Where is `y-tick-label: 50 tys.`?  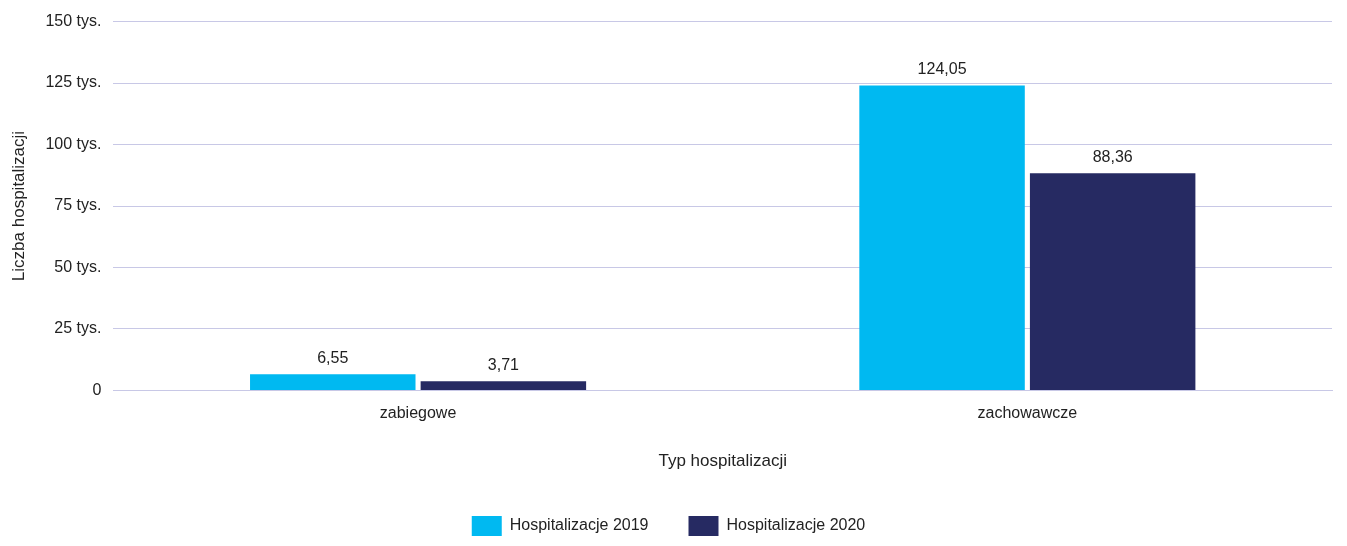 y-tick-label: 50 tys. is located at coordinates (78, 266).